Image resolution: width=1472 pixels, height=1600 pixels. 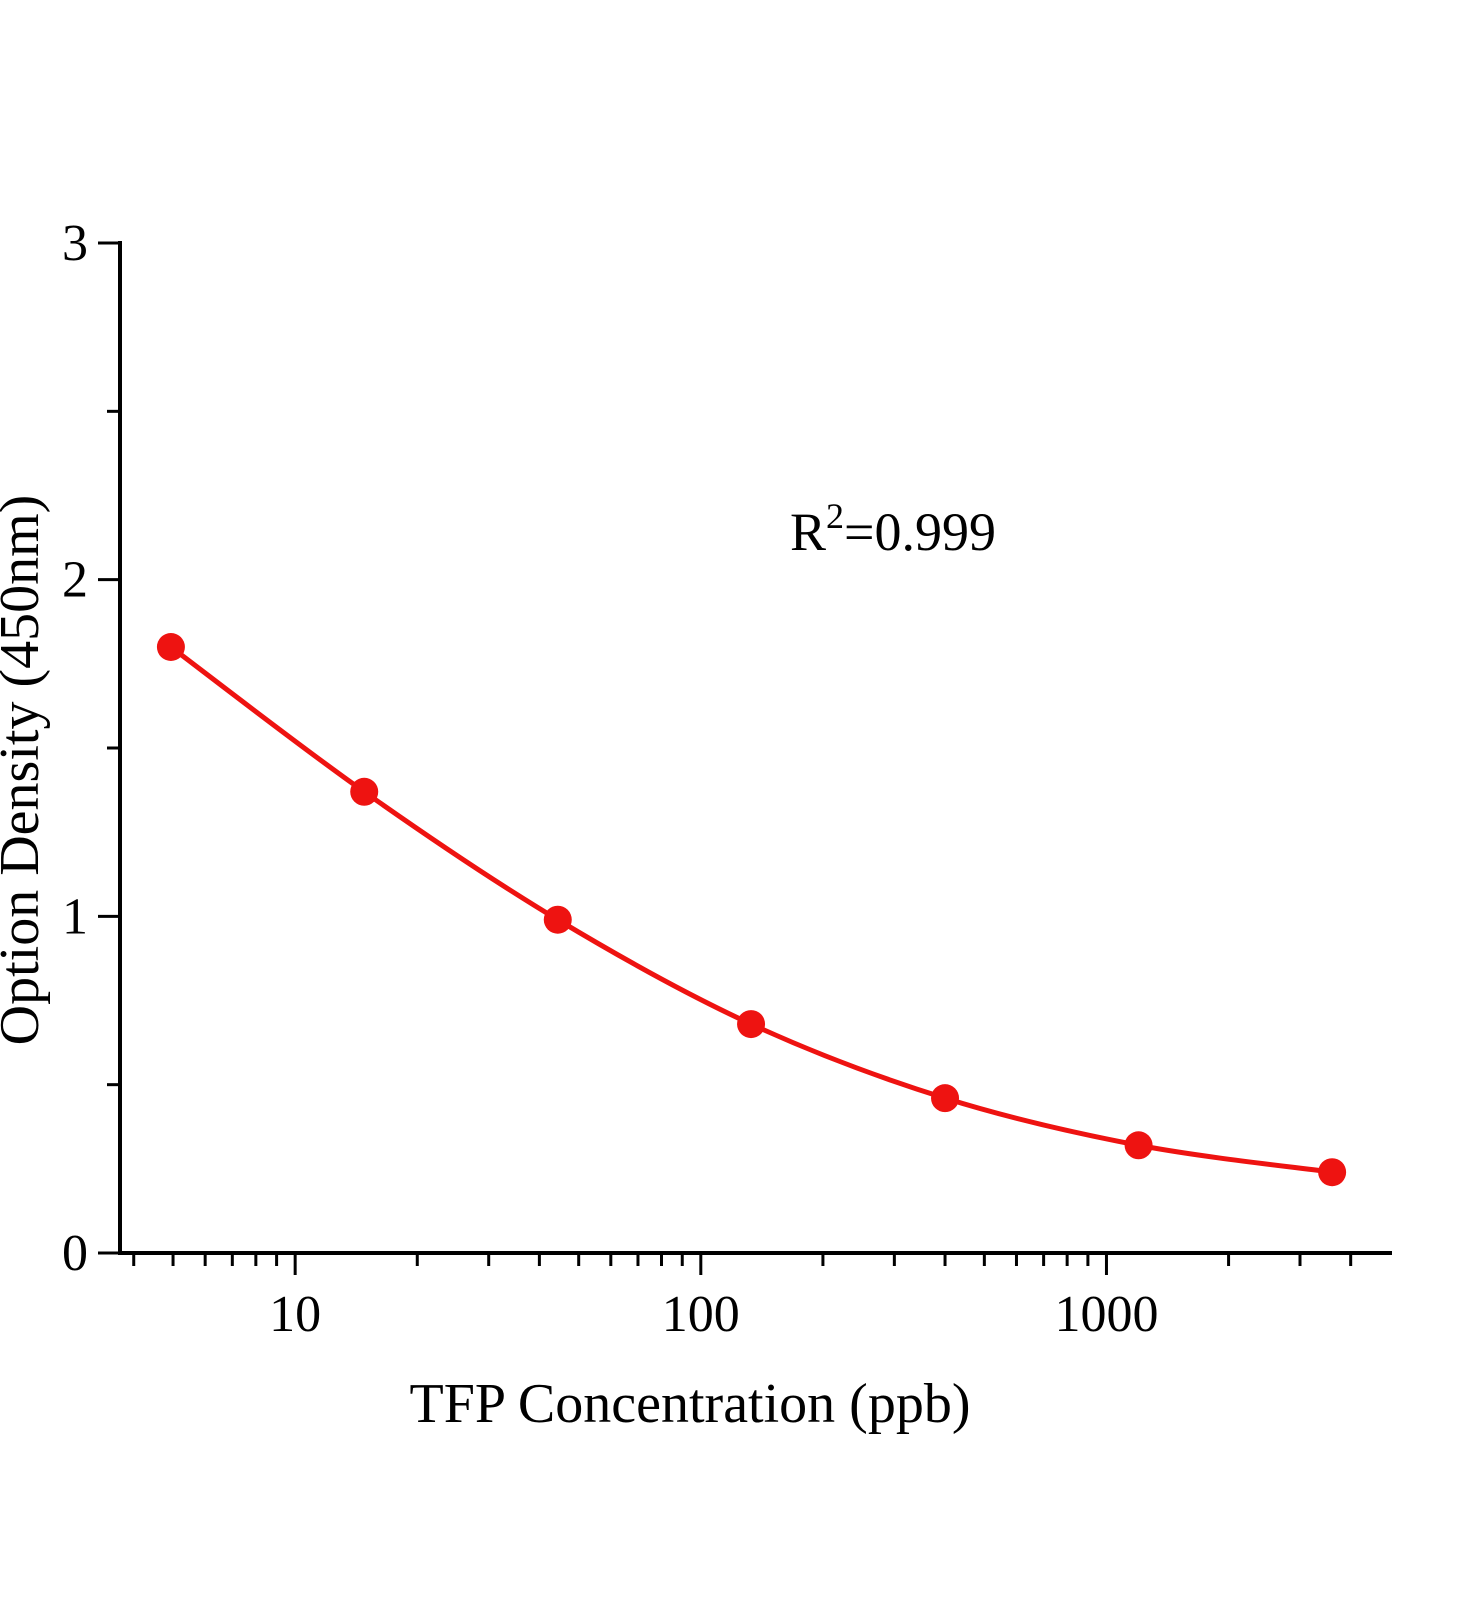 I want to click on y-axis-label: Option Density (450nm), so click(x=25, y=770).